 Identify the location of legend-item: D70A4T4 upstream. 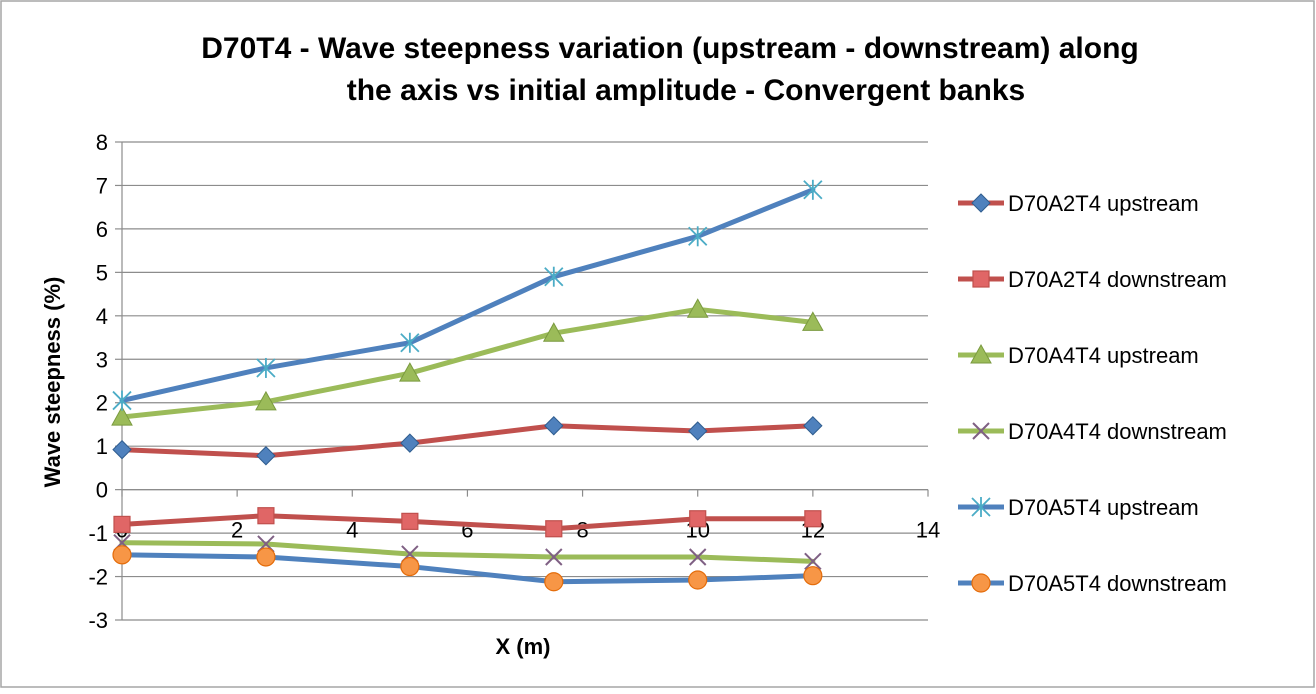
(1078, 355).